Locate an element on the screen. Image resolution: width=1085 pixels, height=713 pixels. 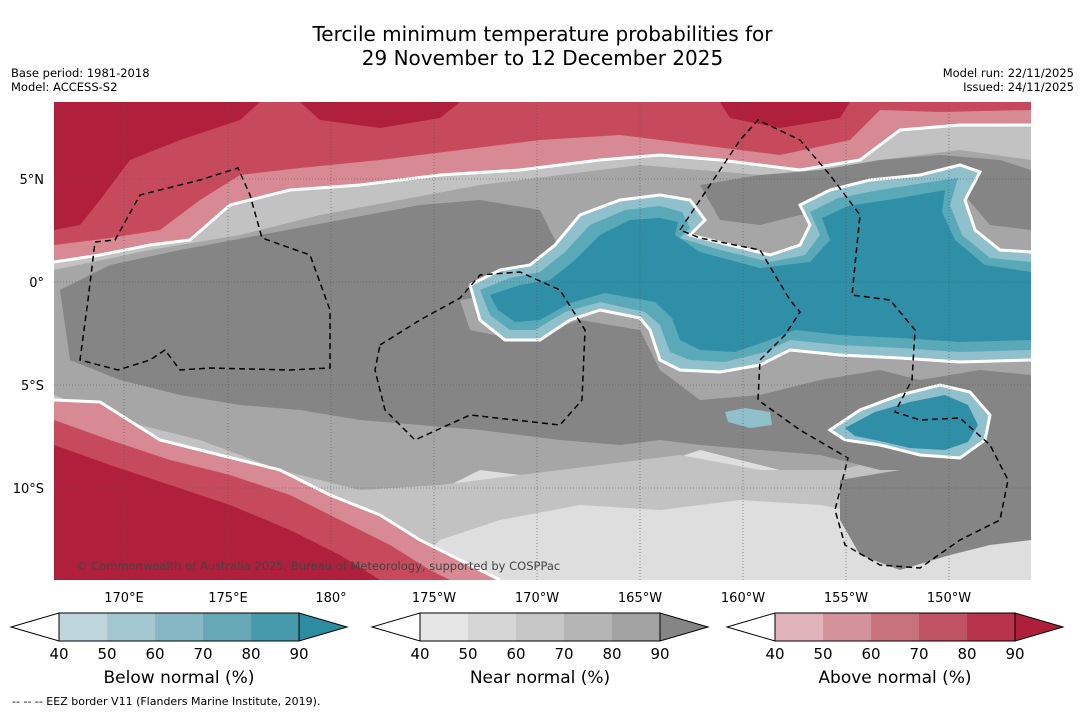
lat-label-5s: 5°S is located at coordinates (32, 386).